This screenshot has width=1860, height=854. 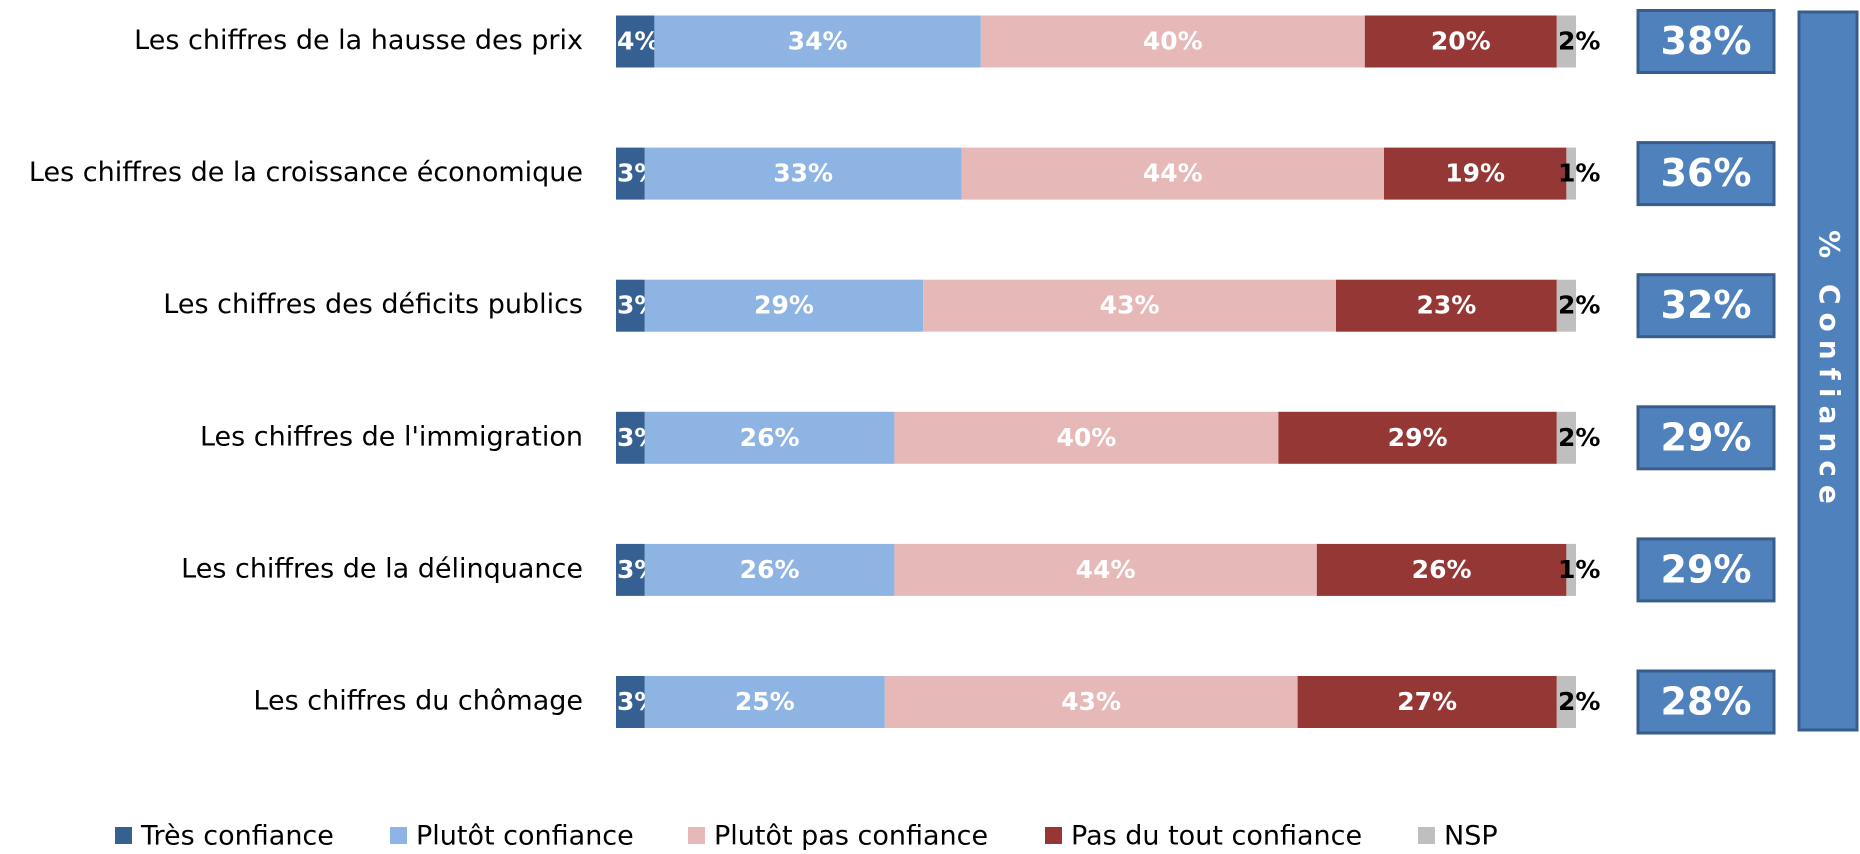 I want to click on confidence-panel, so click(x=1828, y=371).